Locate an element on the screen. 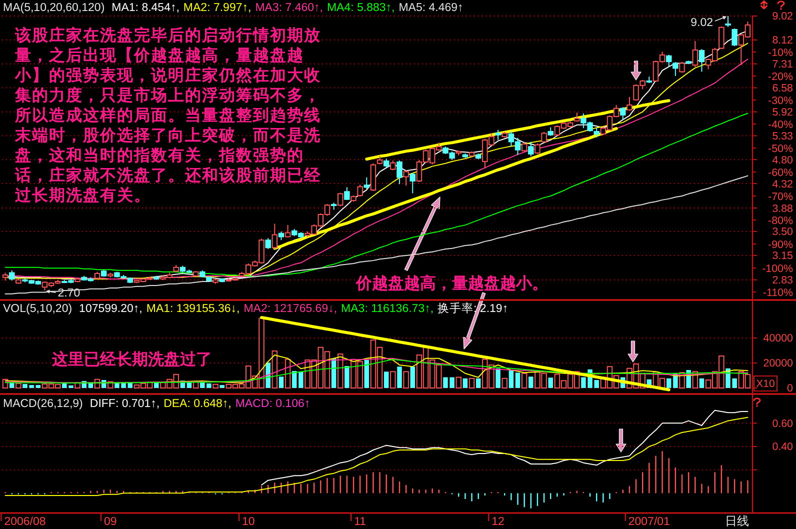  chart-title: MACD(26,12,9) is located at coordinates (43, 404).